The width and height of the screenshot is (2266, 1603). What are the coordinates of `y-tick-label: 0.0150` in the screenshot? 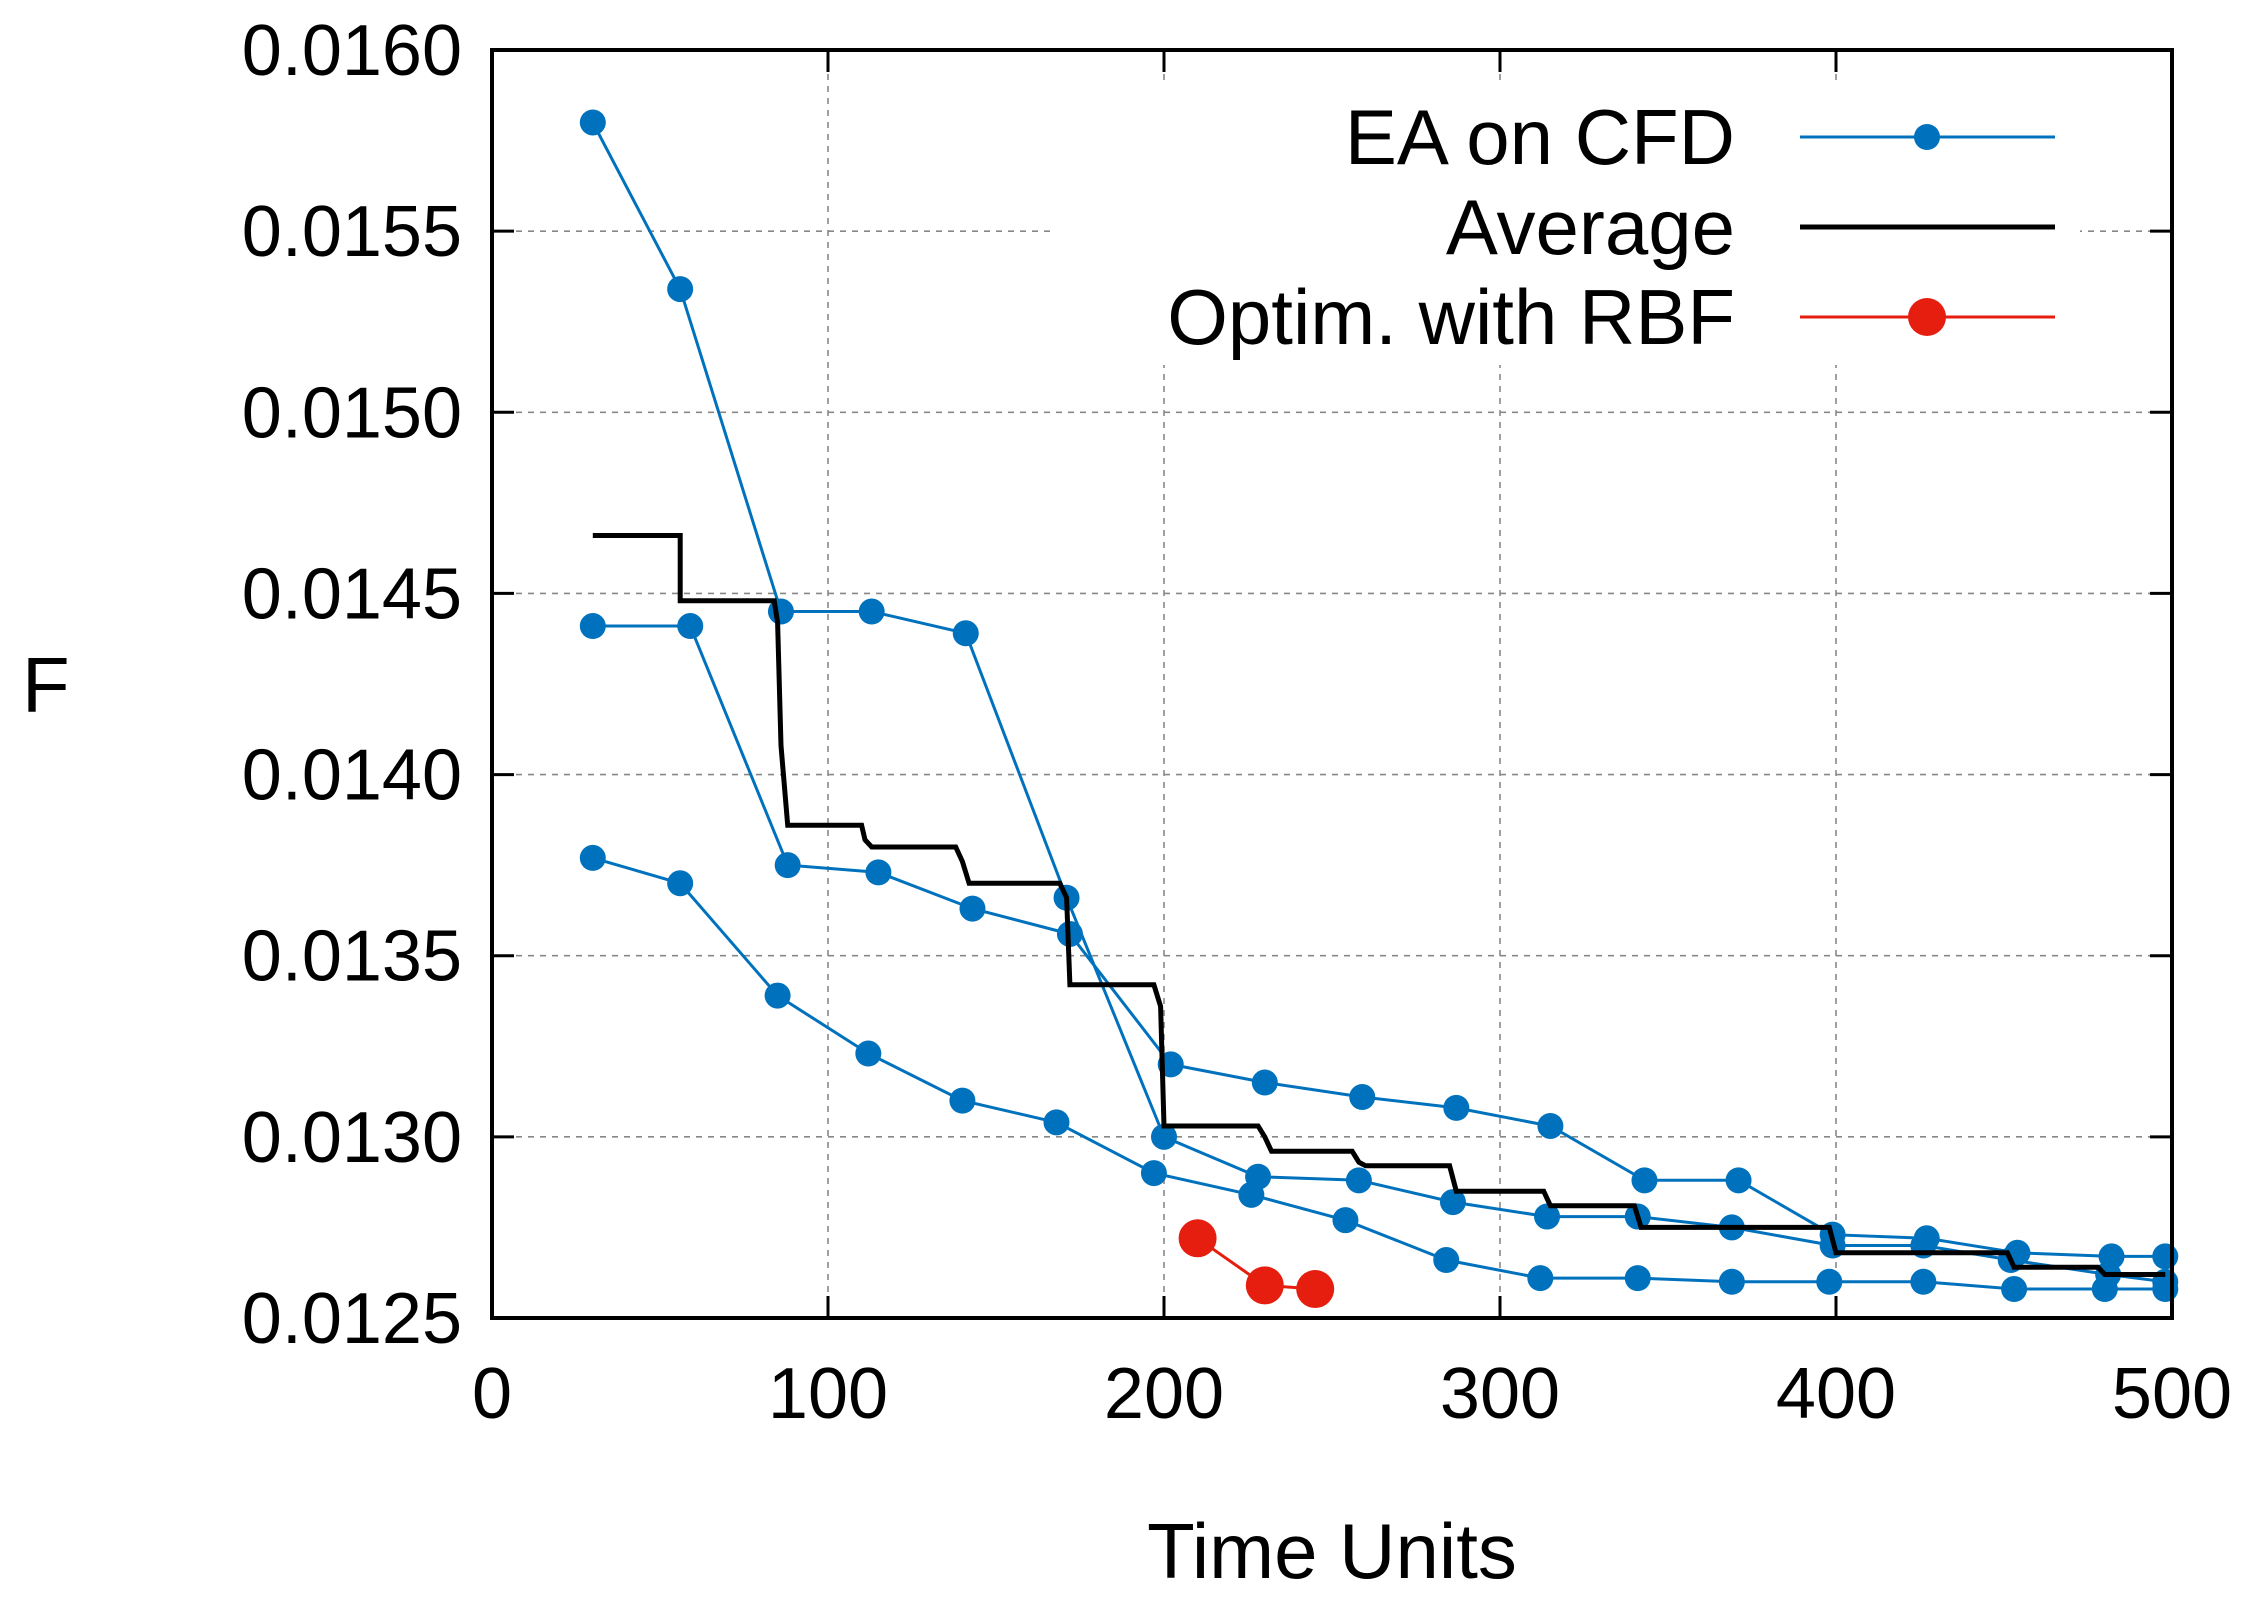 It's located at (352, 413).